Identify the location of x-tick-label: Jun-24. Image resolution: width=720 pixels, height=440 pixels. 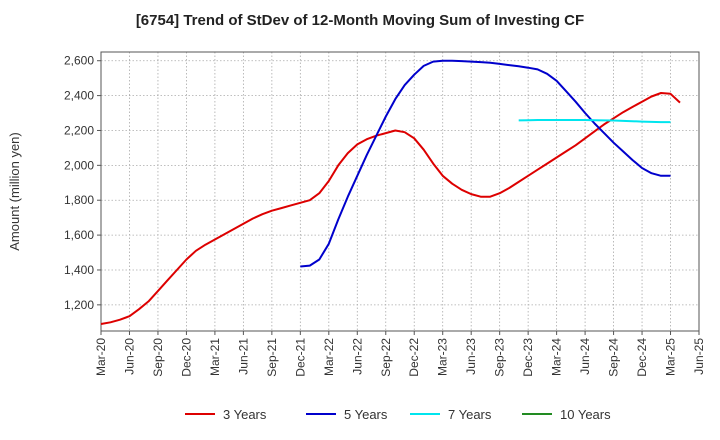
(585, 356).